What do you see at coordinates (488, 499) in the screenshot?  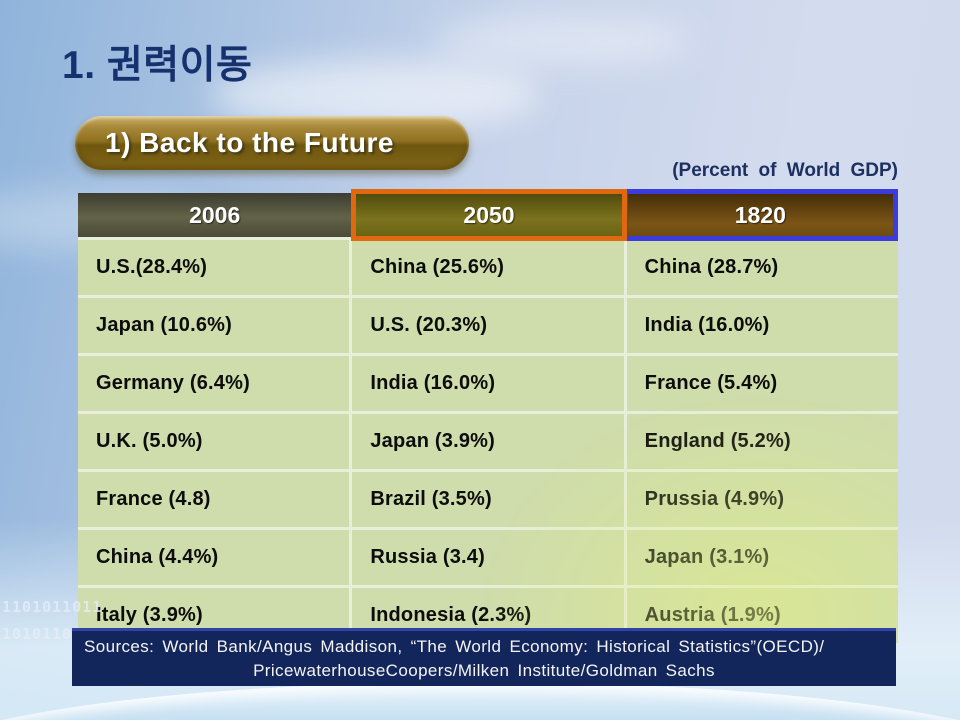 I see `table-cell: Brazil (3.5%)` at bounding box center [488, 499].